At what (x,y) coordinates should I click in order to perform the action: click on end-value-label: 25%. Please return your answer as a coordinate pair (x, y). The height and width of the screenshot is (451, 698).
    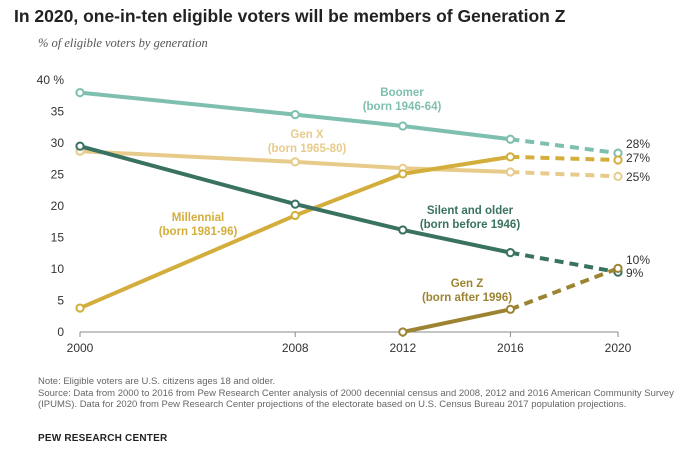
    Looking at the image, I should click on (638, 177).